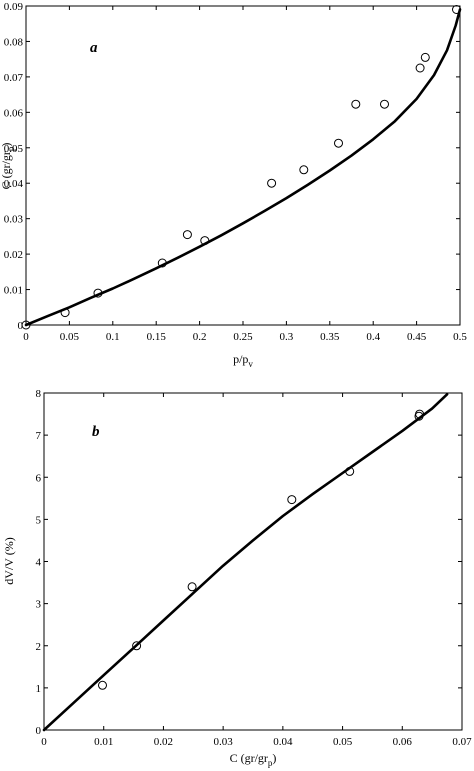  Describe the element at coordinates (256, 742) in the screenshot. I see `x-tick-labels: 0 0.01 0.02 0.03 0.04 0.05 0.06 0.07` at that location.